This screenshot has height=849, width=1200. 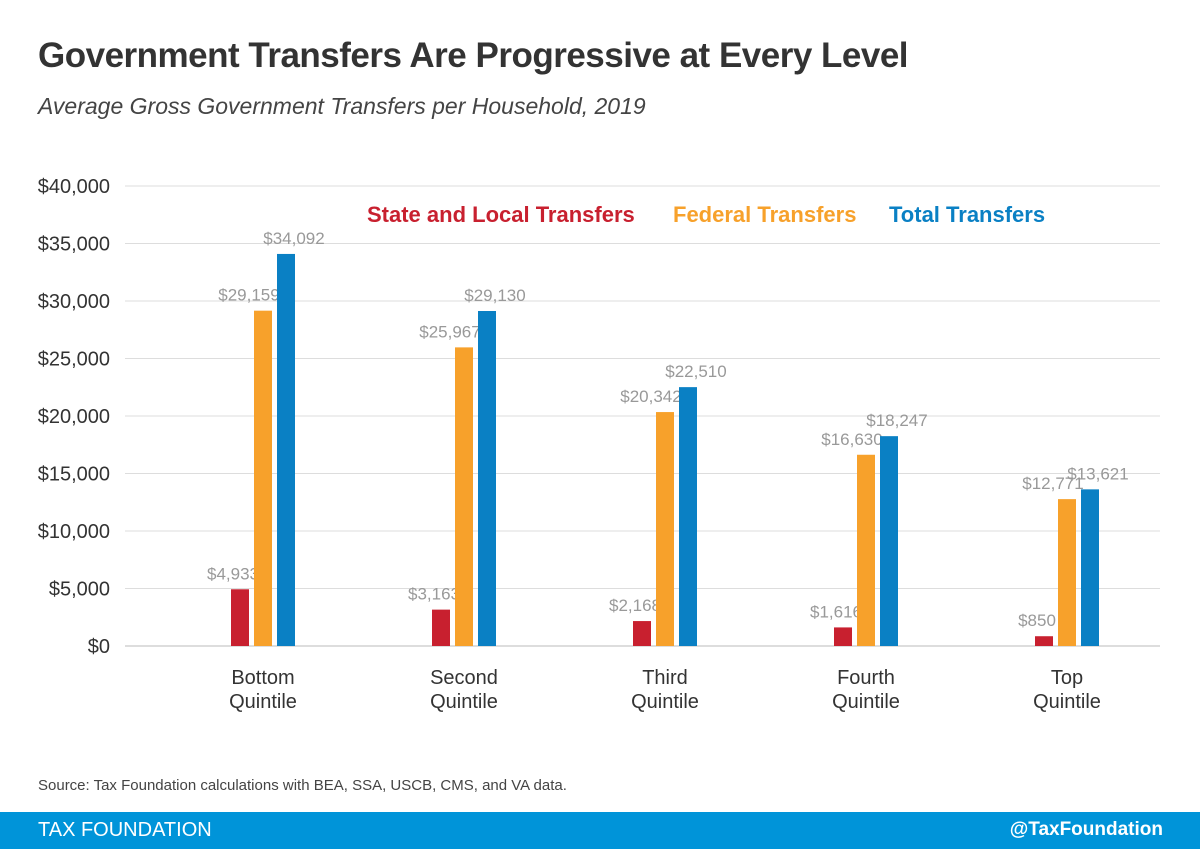 I want to click on y-tick-label: $20,000, so click(x=74, y=417).